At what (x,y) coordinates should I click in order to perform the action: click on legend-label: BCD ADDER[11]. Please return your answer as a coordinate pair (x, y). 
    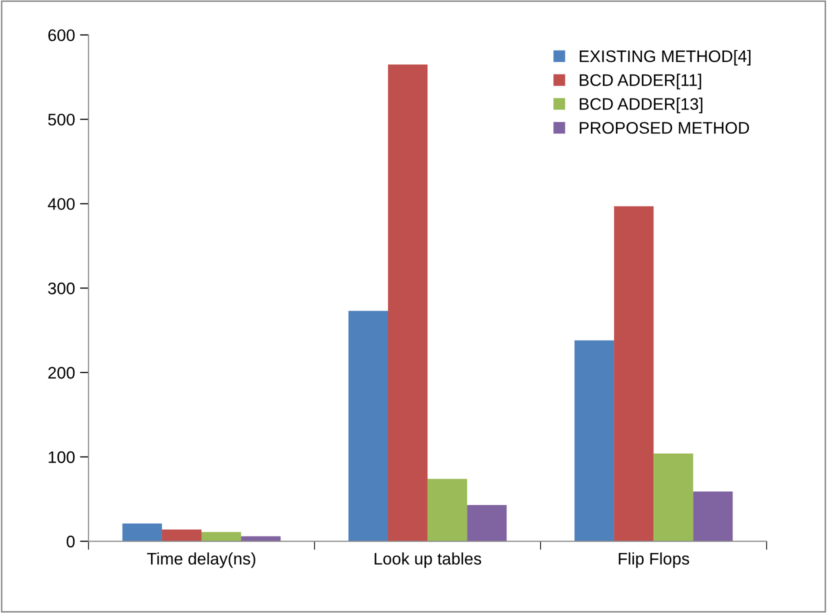
    Looking at the image, I should click on (641, 82).